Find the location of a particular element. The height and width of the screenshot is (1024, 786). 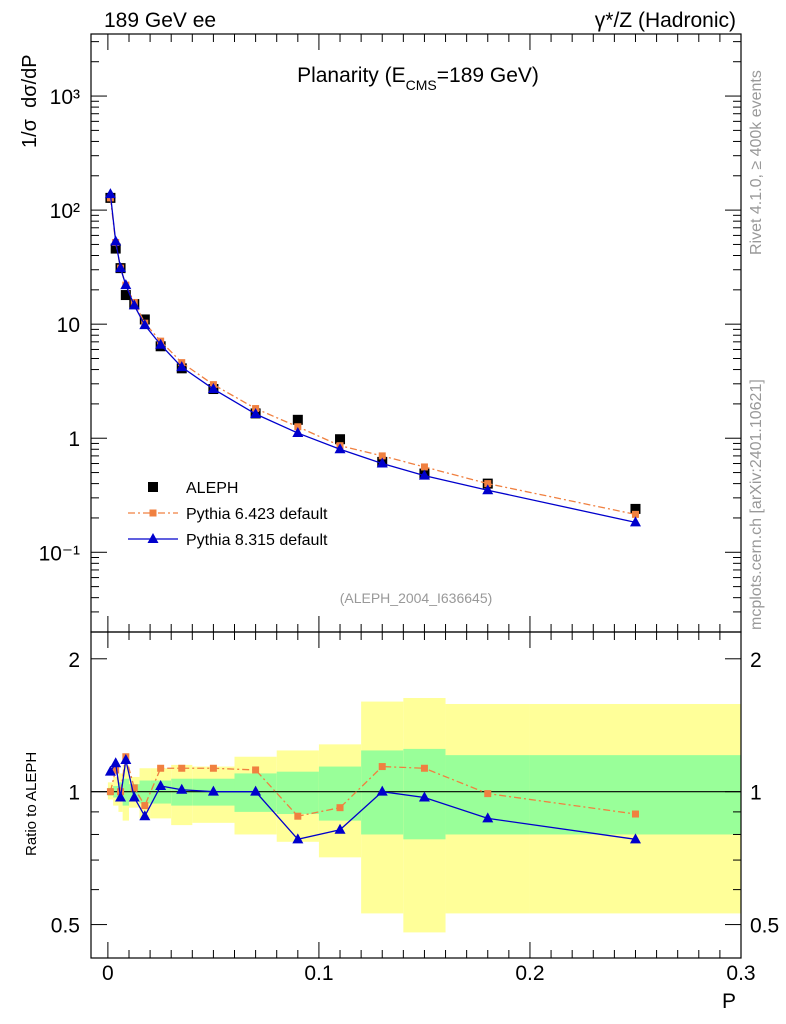

ratio-y-tick-label: 1 is located at coordinates (74, 793).